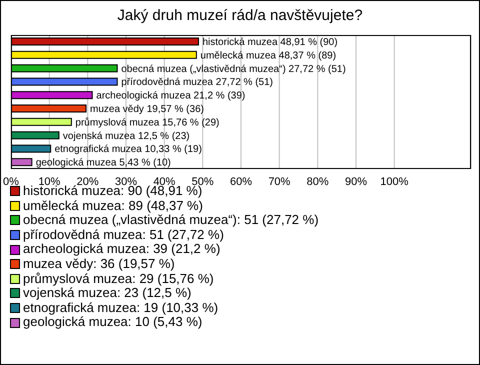 The height and width of the screenshot is (365, 480). I want to click on x-tick-label: 0%, so click(11, 182).